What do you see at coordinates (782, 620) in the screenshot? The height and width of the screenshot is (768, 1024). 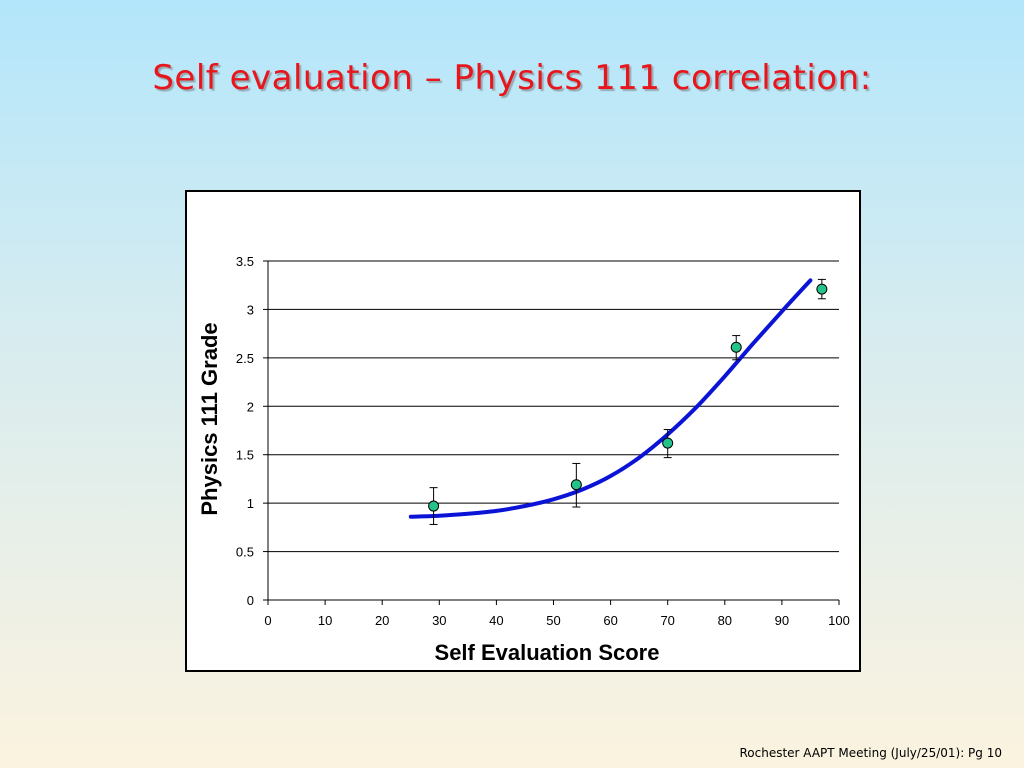 I see `x-tick-label: 90` at bounding box center [782, 620].